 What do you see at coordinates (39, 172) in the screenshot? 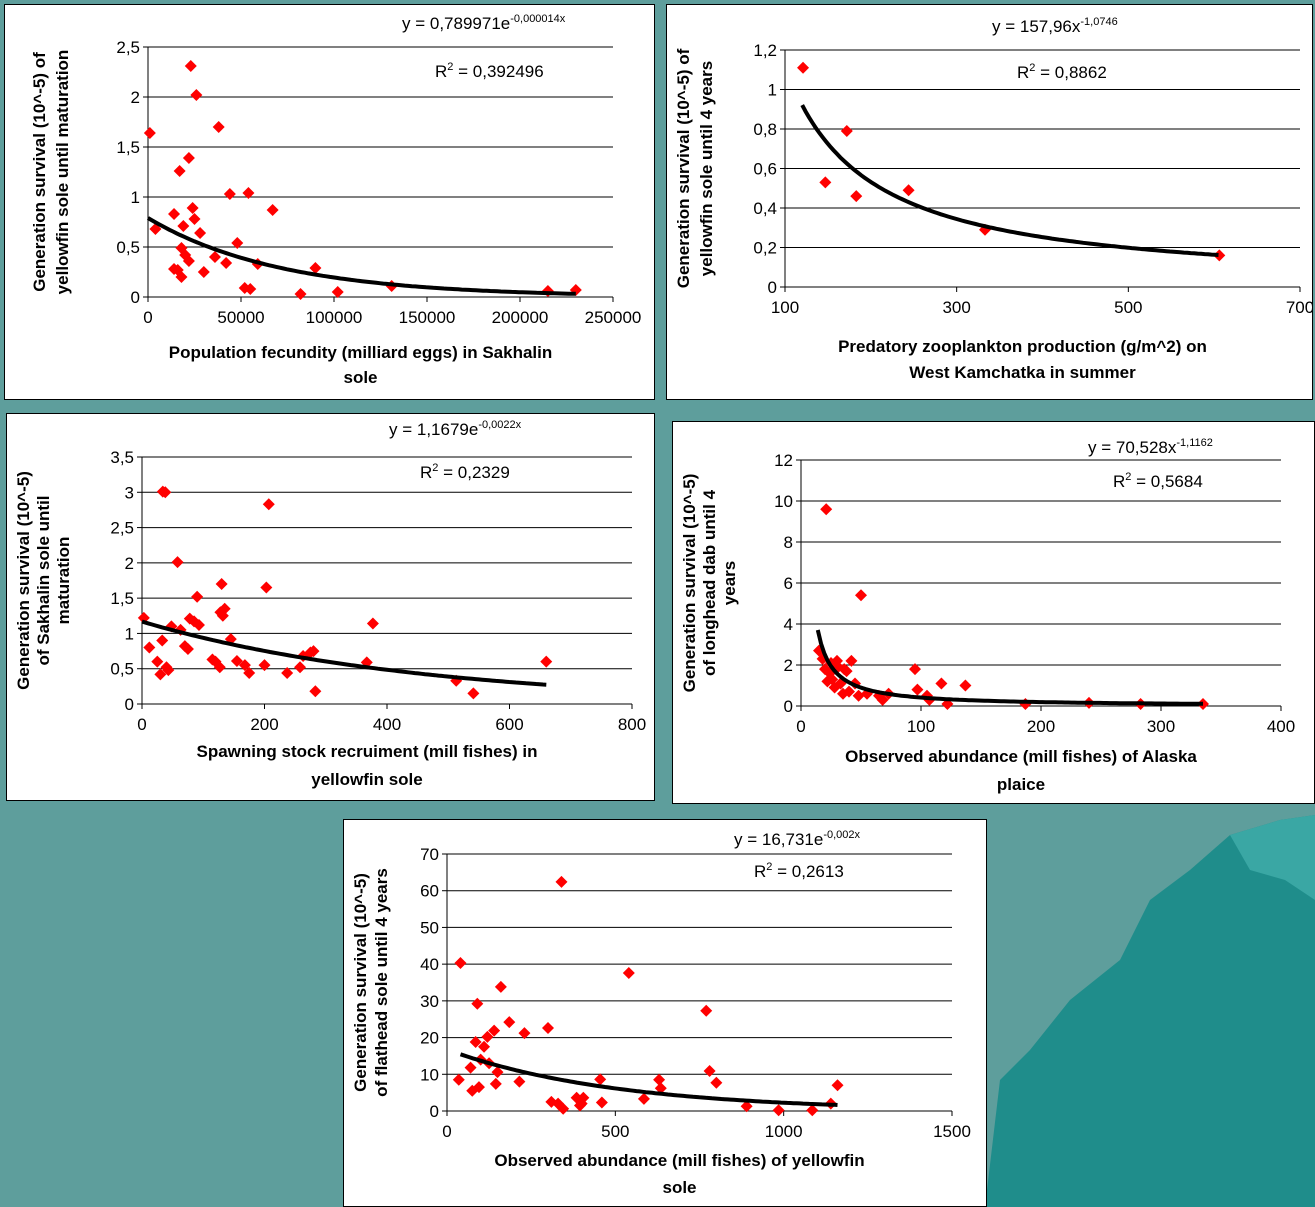
I see `y-axis-label: Generation survival (10^-5) of` at bounding box center [39, 172].